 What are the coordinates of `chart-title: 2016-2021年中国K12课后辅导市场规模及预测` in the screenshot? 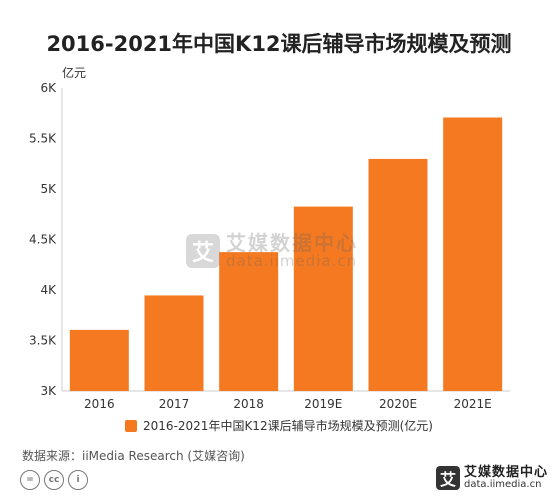 It's located at (279, 44).